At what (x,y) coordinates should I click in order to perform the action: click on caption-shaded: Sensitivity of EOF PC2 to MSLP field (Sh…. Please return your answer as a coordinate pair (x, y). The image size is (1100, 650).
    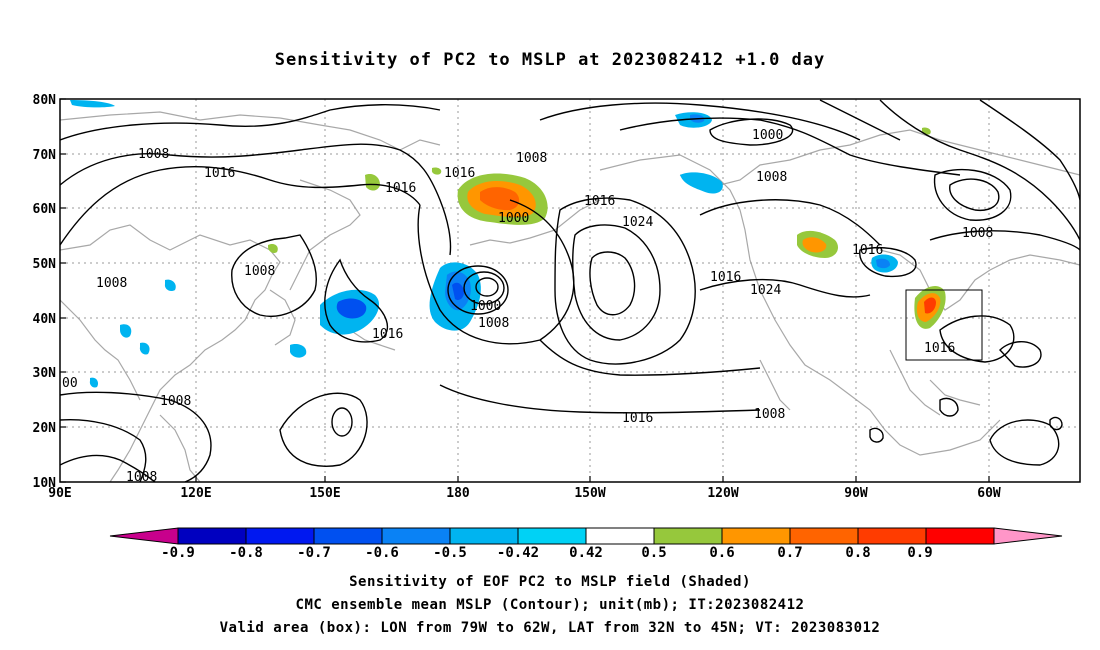
    Looking at the image, I should click on (550, 582).